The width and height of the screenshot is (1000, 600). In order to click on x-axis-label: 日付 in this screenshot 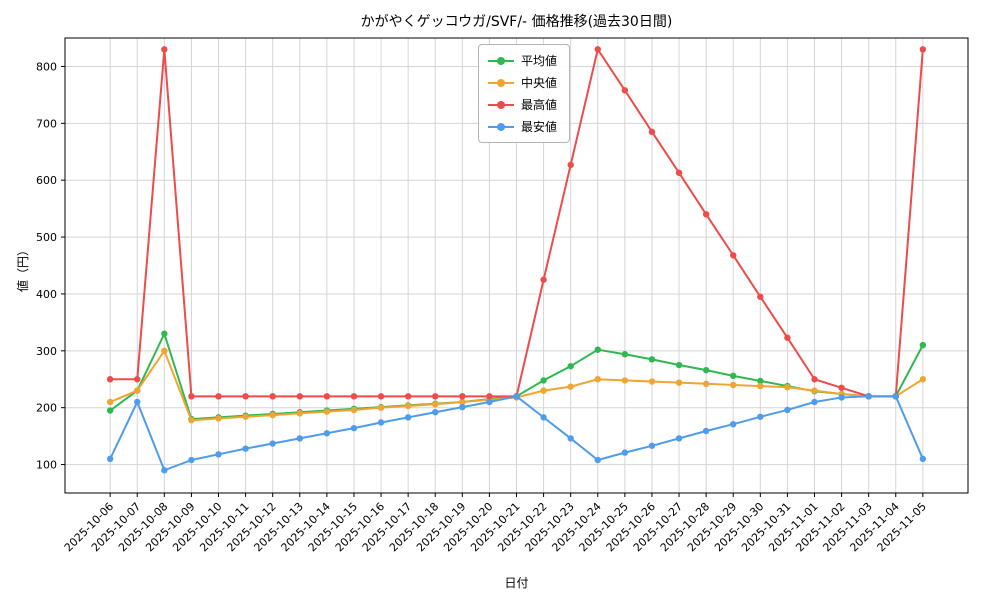, I will do `click(516, 583)`.